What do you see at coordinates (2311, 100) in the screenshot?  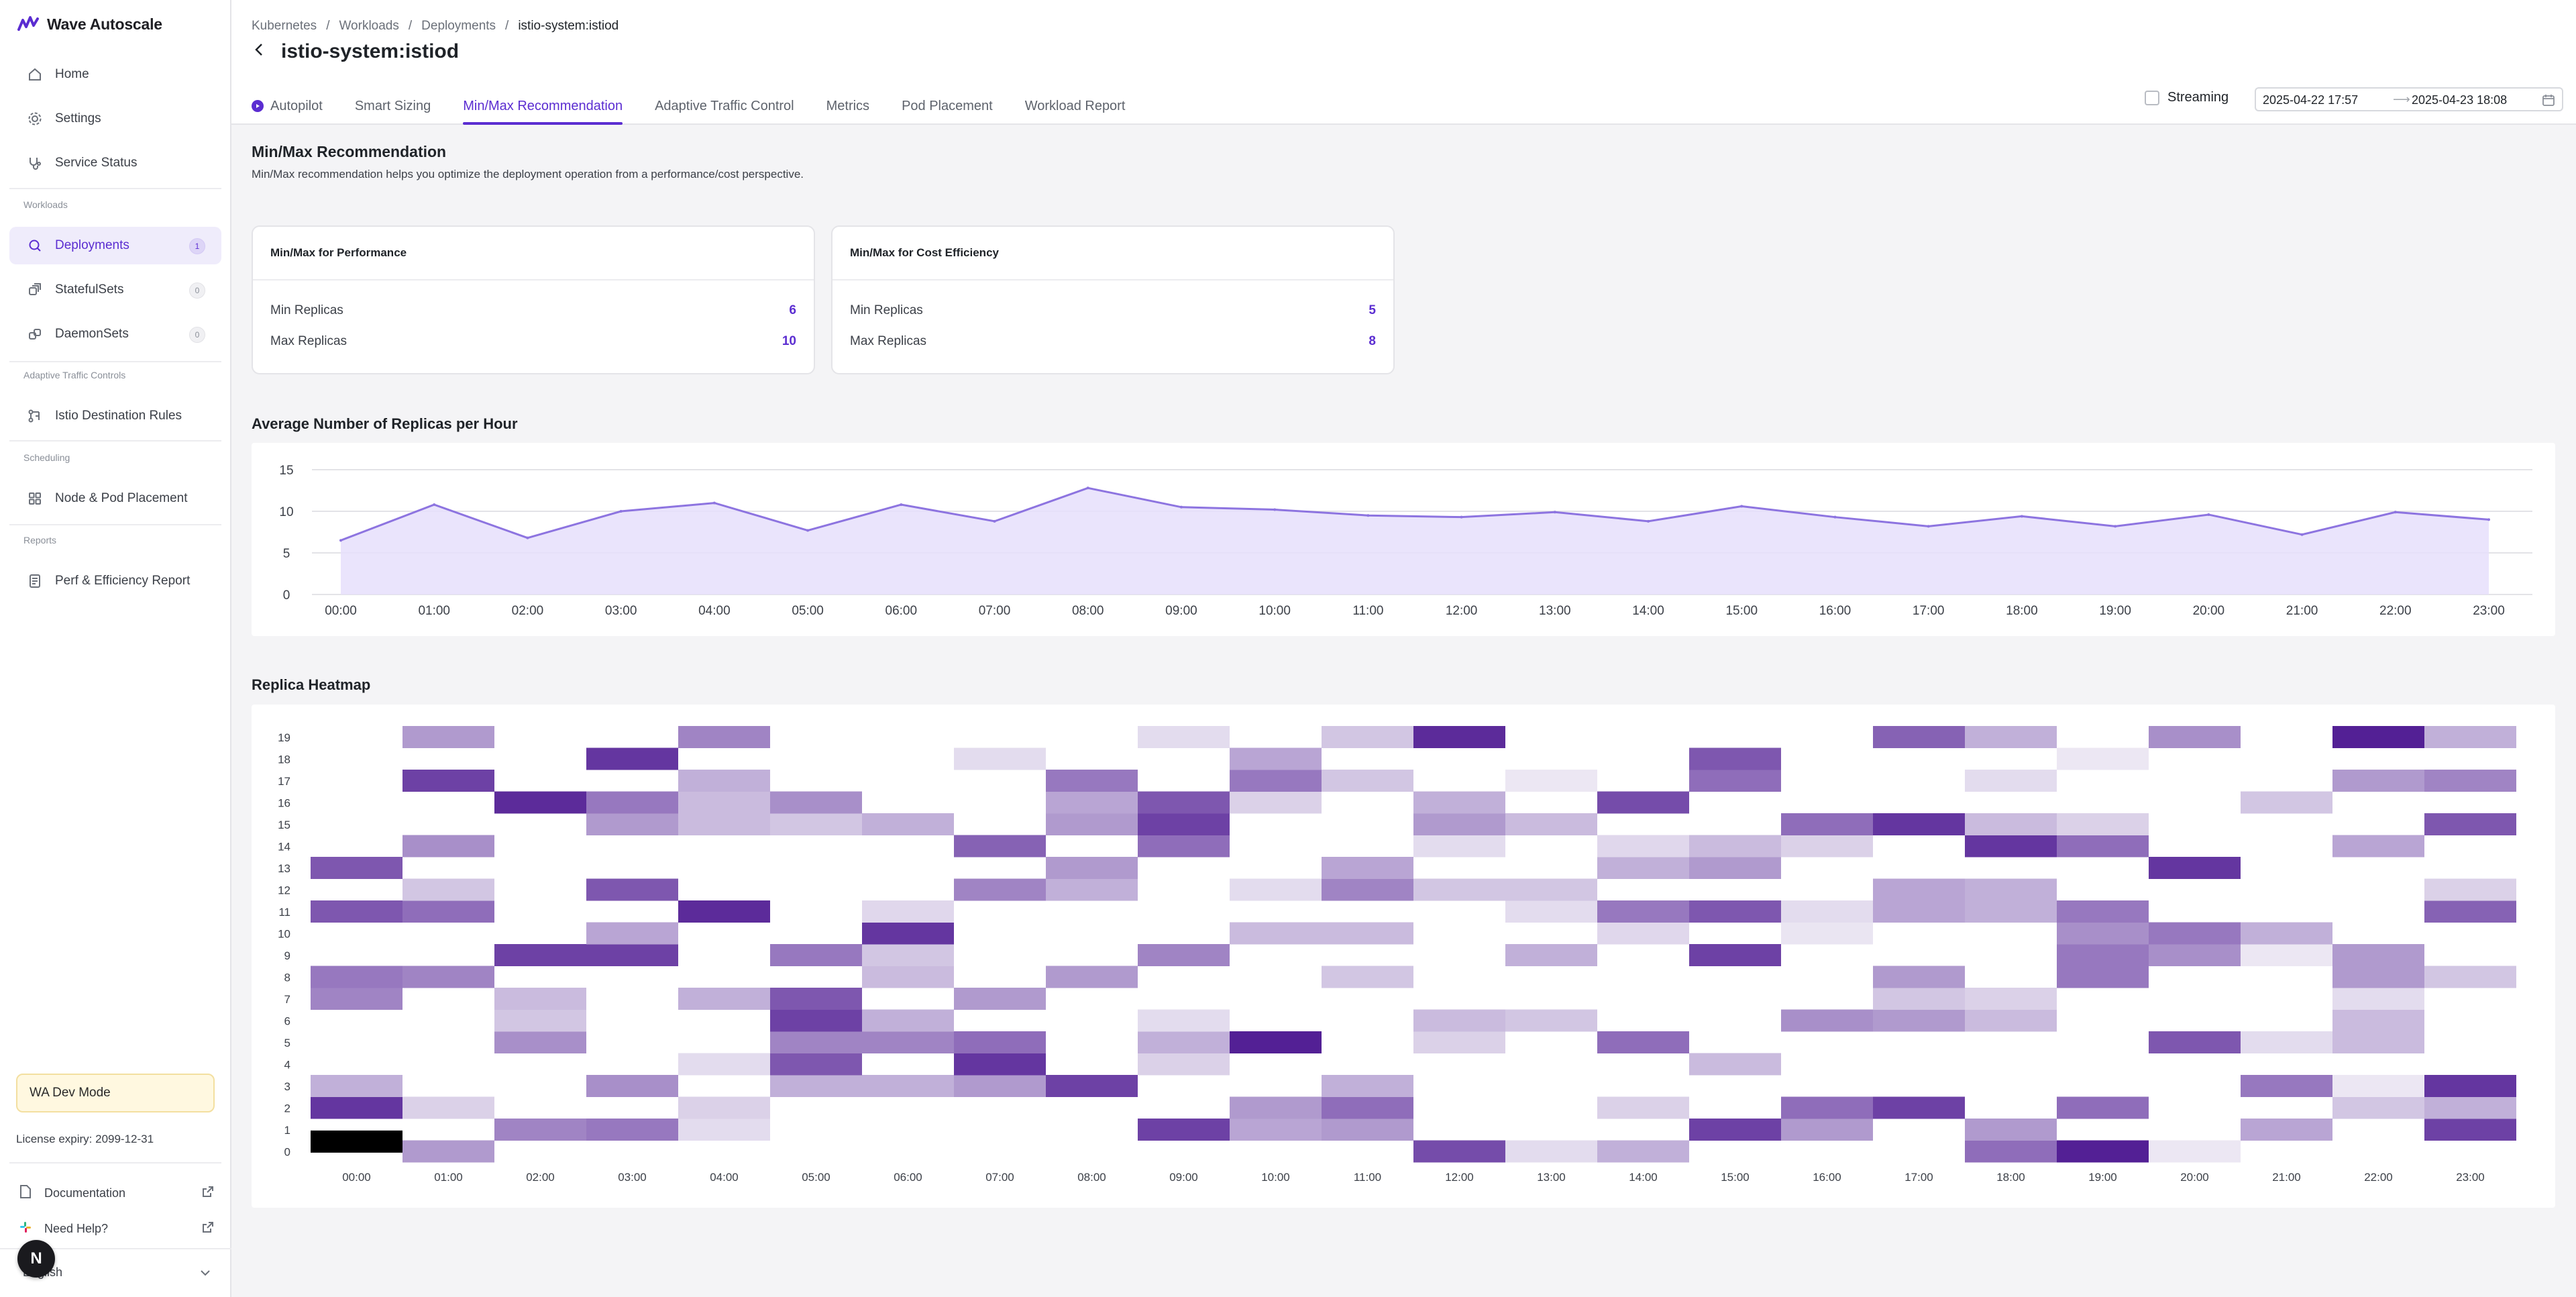 I see `date-from: 2025-04-22 17:57` at bounding box center [2311, 100].